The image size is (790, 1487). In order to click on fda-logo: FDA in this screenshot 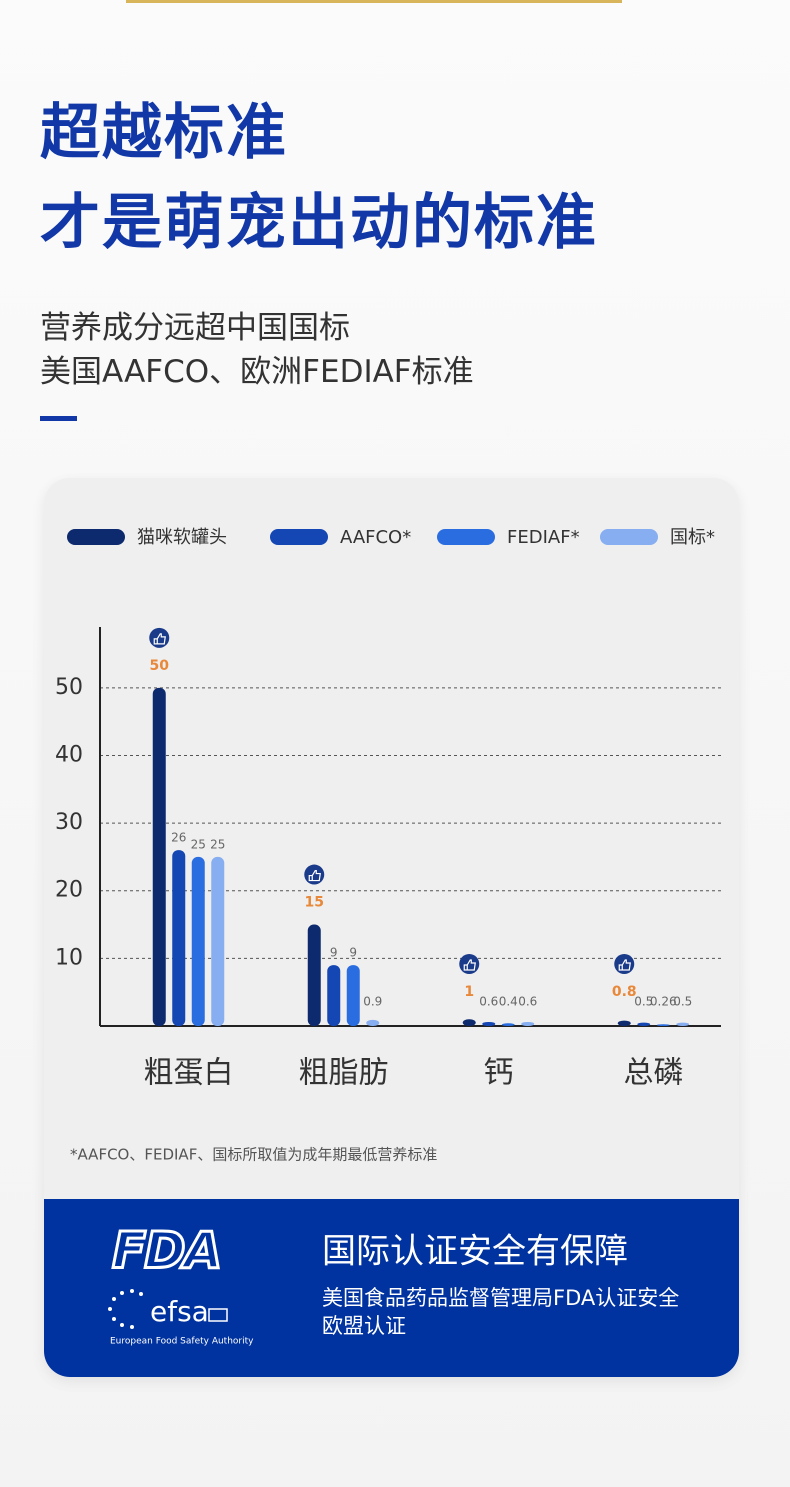, I will do `click(166, 1251)`.